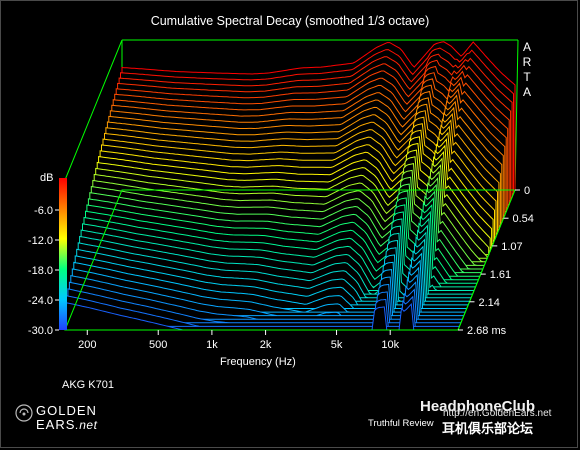  What do you see at coordinates (477, 406) in the screenshot?
I see `watermark-brand: HeadphoneClub` at bounding box center [477, 406].